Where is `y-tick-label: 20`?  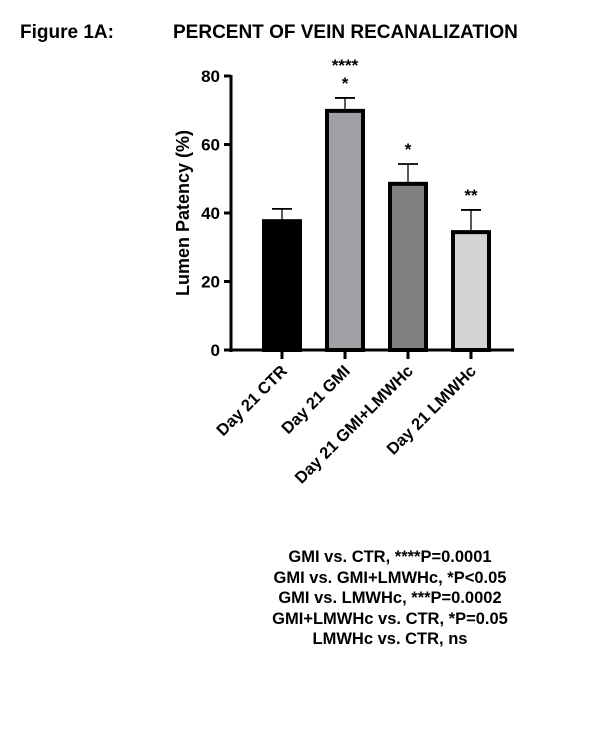 y-tick-label: 20 is located at coordinates (210, 282).